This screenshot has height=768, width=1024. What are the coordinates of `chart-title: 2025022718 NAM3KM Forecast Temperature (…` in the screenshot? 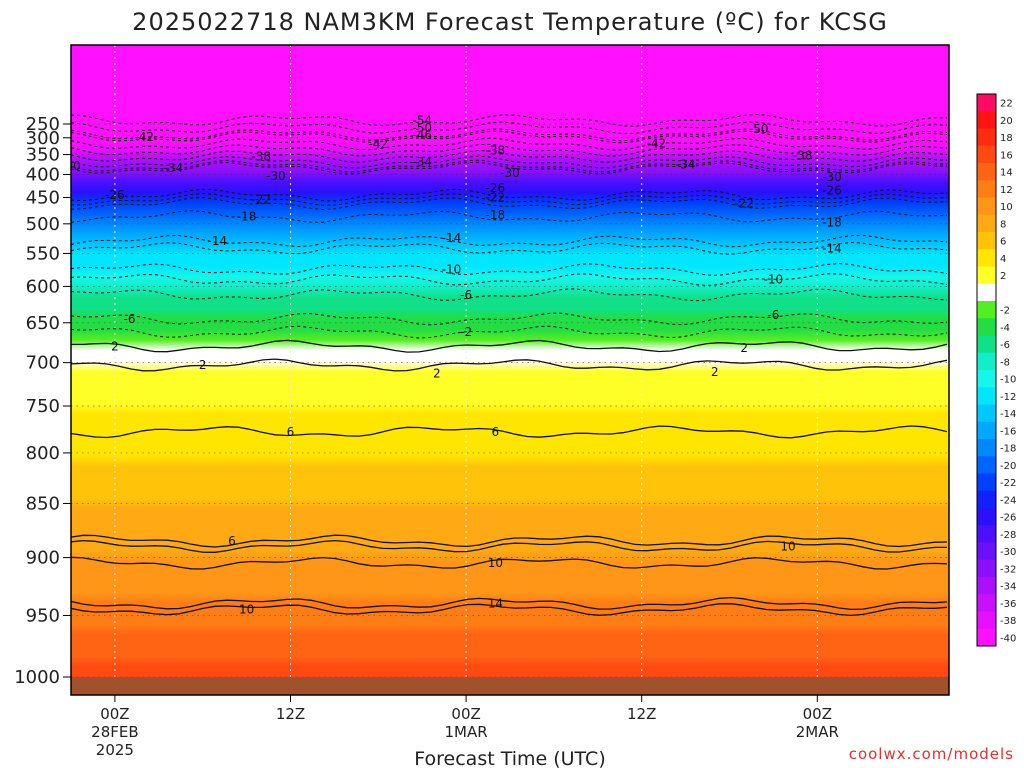 It's located at (510, 22).